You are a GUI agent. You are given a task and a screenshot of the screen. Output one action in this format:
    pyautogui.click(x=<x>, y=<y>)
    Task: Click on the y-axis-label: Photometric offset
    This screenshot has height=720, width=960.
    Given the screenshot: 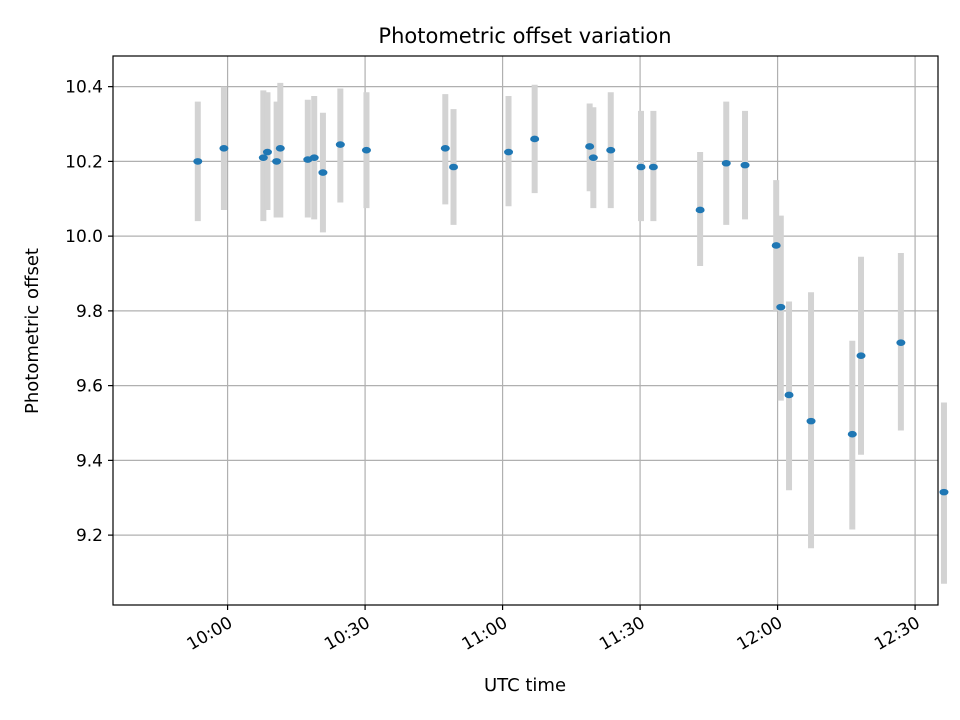 What is the action you would take?
    pyautogui.click(x=32, y=331)
    